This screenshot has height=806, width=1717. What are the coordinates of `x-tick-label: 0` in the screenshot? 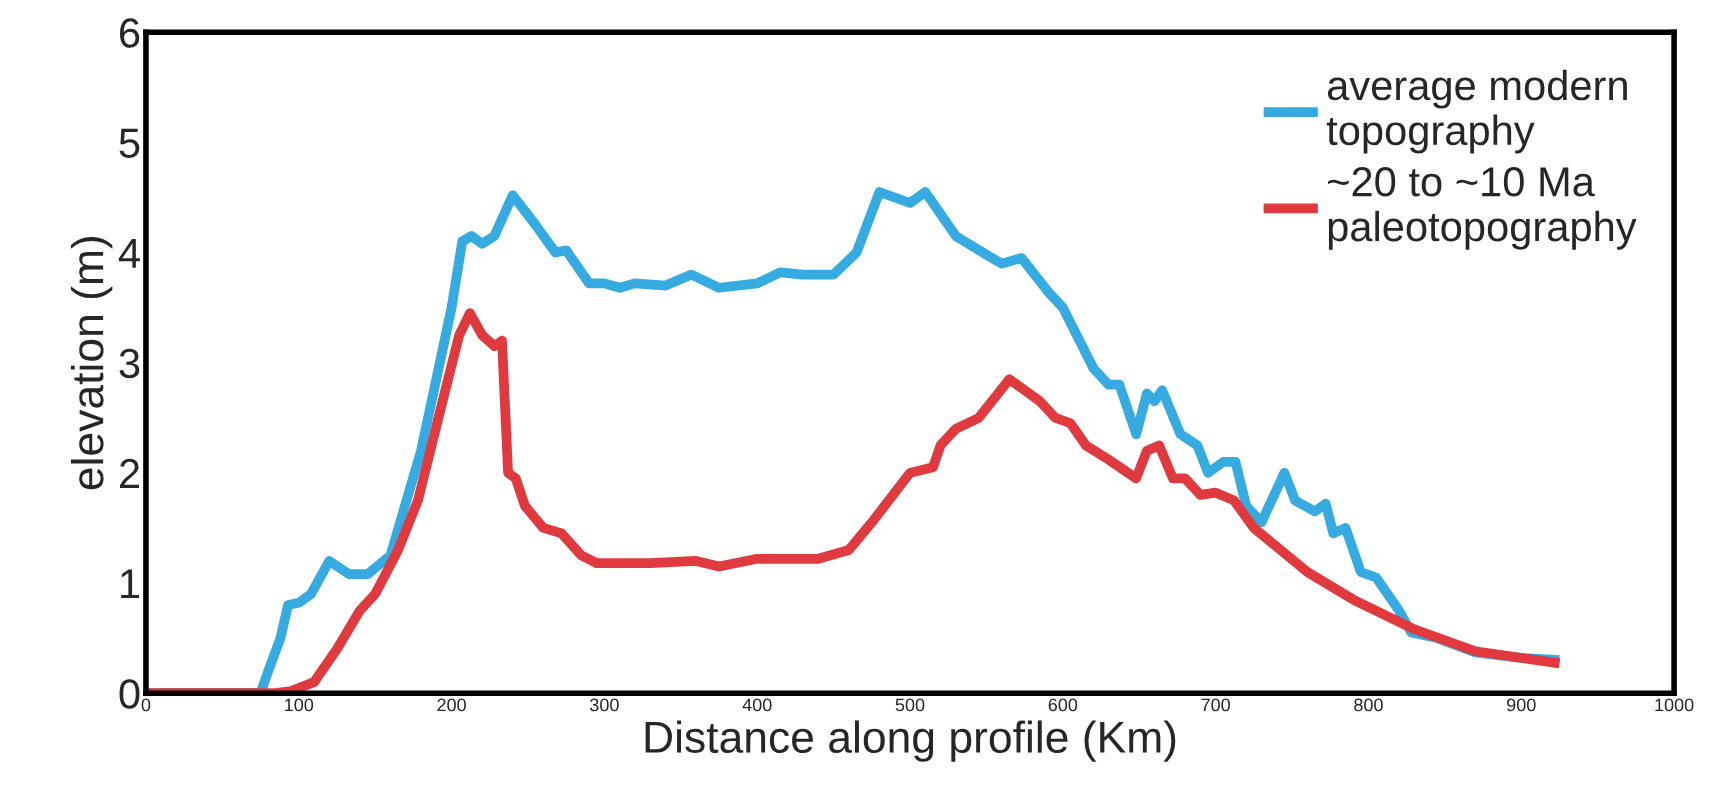 It's located at (146, 705).